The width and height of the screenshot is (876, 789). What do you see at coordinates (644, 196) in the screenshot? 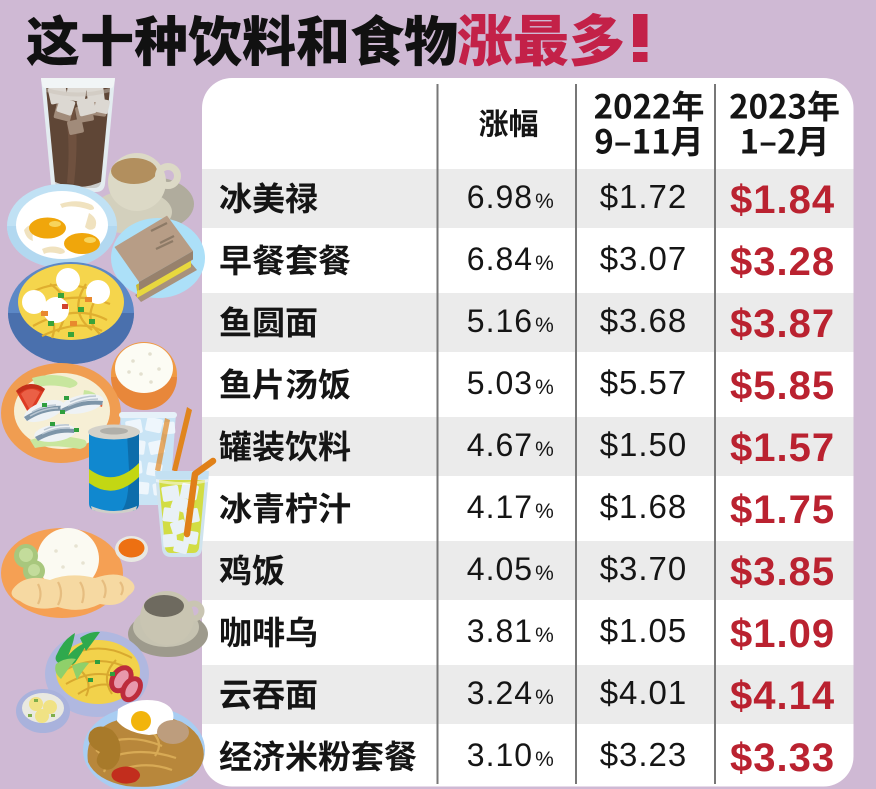
I see `svg-text: $1.72` at bounding box center [644, 196].